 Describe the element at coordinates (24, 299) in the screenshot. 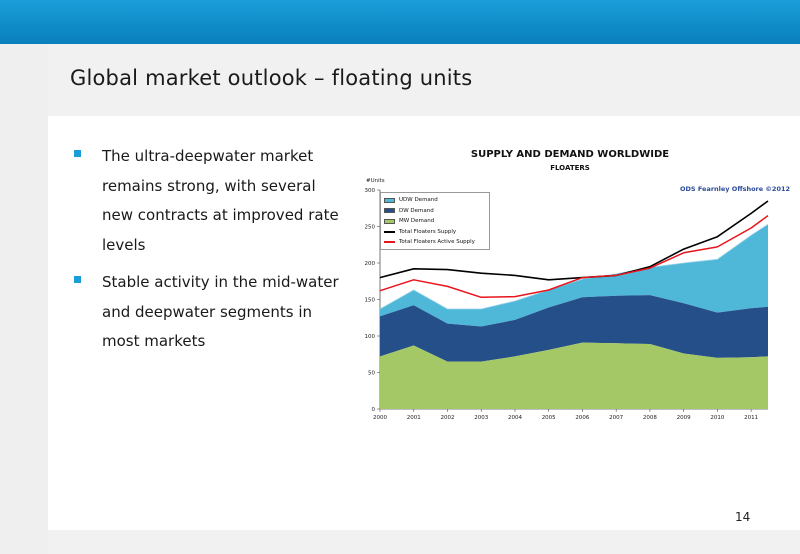

I see `left-margin-strip` at that location.